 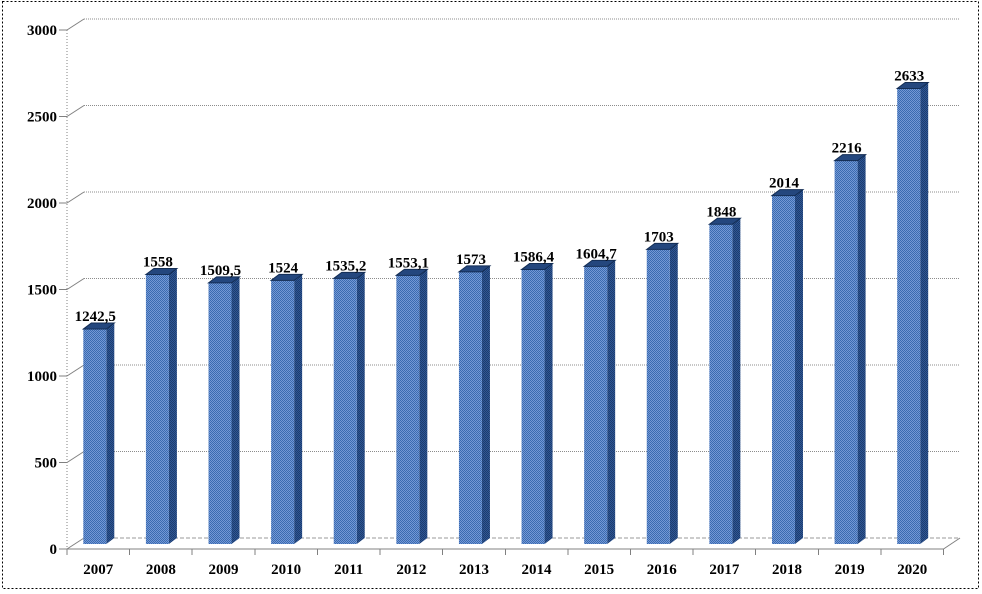 I want to click on y-tick-label: 0, so click(x=54, y=550).